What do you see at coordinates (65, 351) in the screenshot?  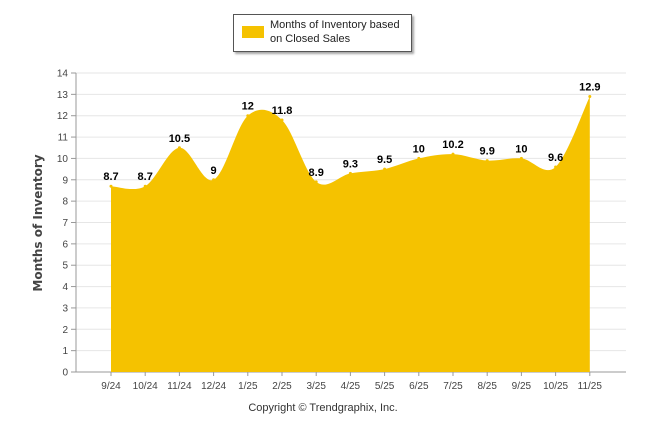 I see `y-tick-label: 1` at bounding box center [65, 351].